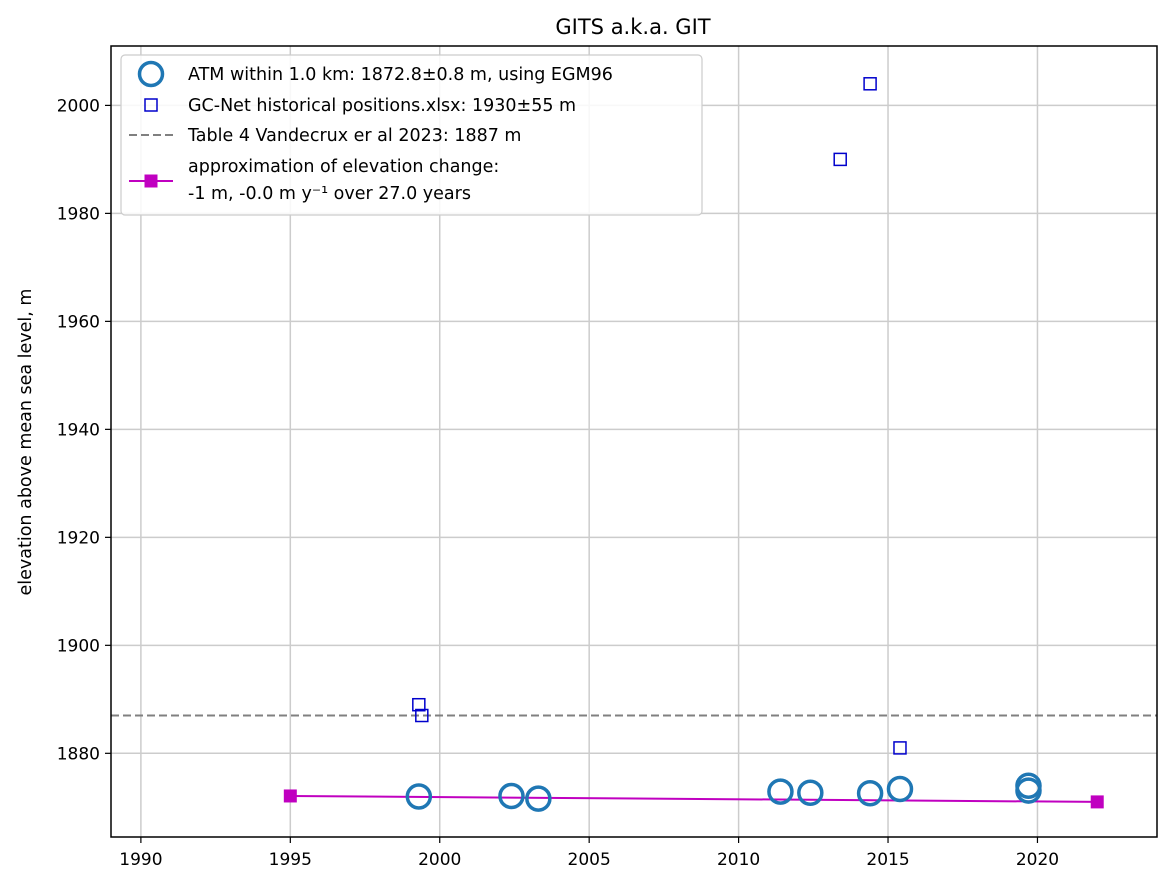  Describe the element at coordinates (151, 181) in the screenshot. I see `legend-filled-square` at that location.